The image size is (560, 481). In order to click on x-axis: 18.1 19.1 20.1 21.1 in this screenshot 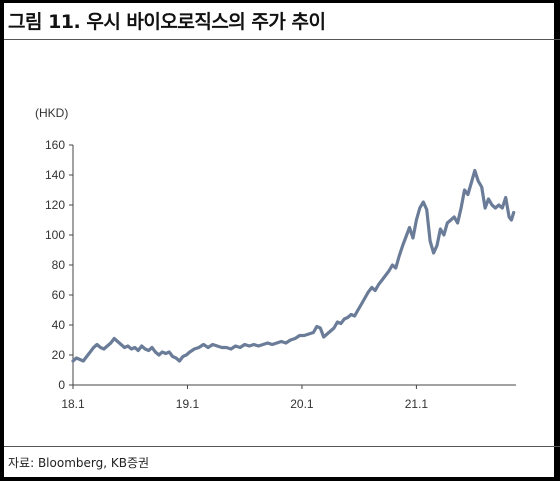, I will do `click(288, 397)`.